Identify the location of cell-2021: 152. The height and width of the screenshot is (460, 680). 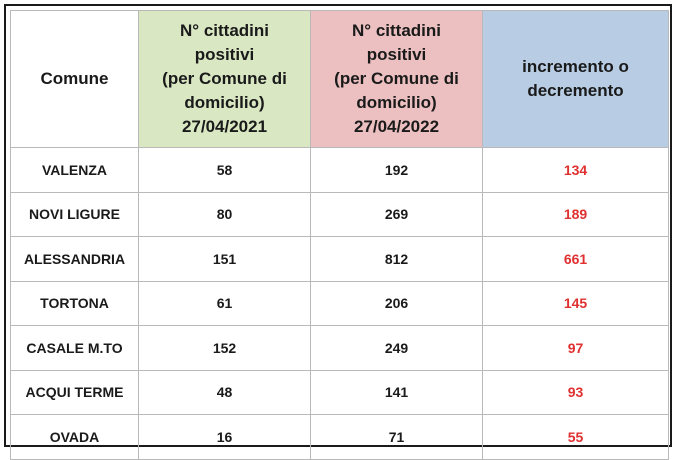
(224, 348).